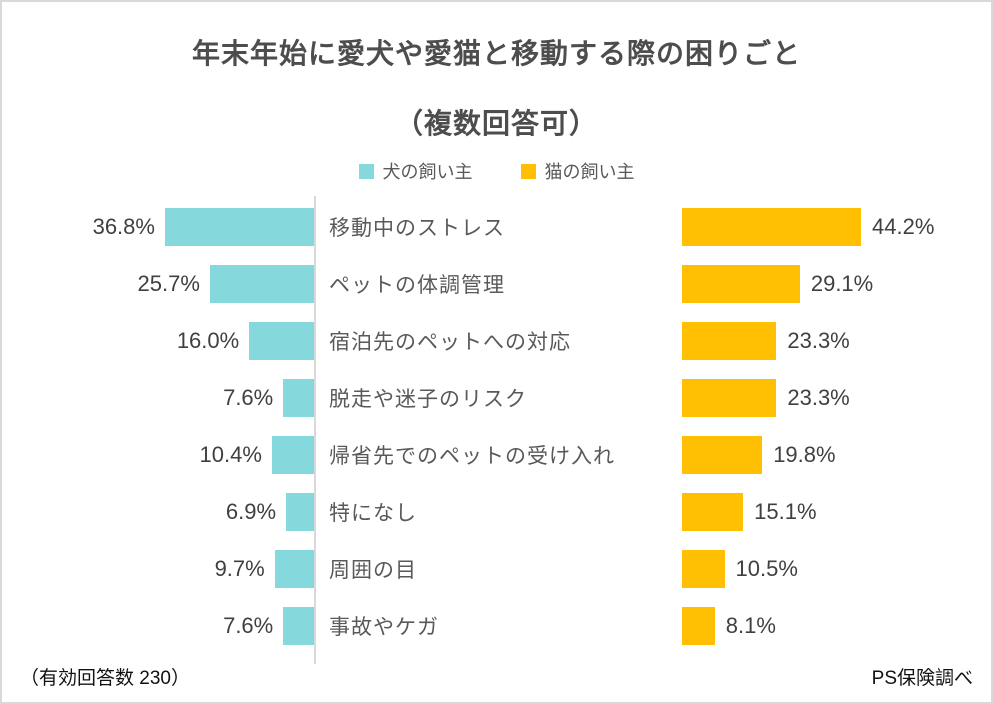 The width and height of the screenshot is (993, 704). I want to click on cat-owner-bar-cell: 8.1%, so click(836, 625).